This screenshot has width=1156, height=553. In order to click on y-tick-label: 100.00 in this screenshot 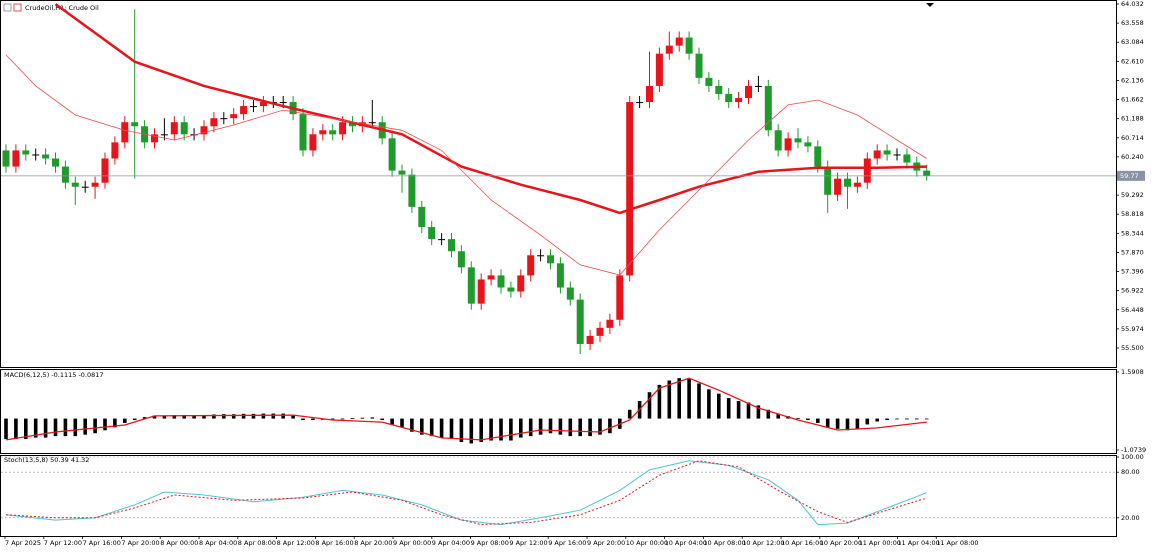, I will do `click(1132, 457)`.